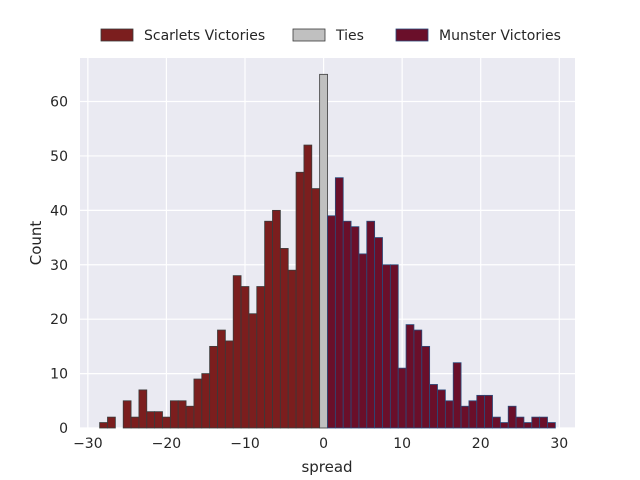 The height and width of the screenshot is (480, 640). Describe the element at coordinates (323, 251) in the screenshot. I see `bar-ties` at that location.